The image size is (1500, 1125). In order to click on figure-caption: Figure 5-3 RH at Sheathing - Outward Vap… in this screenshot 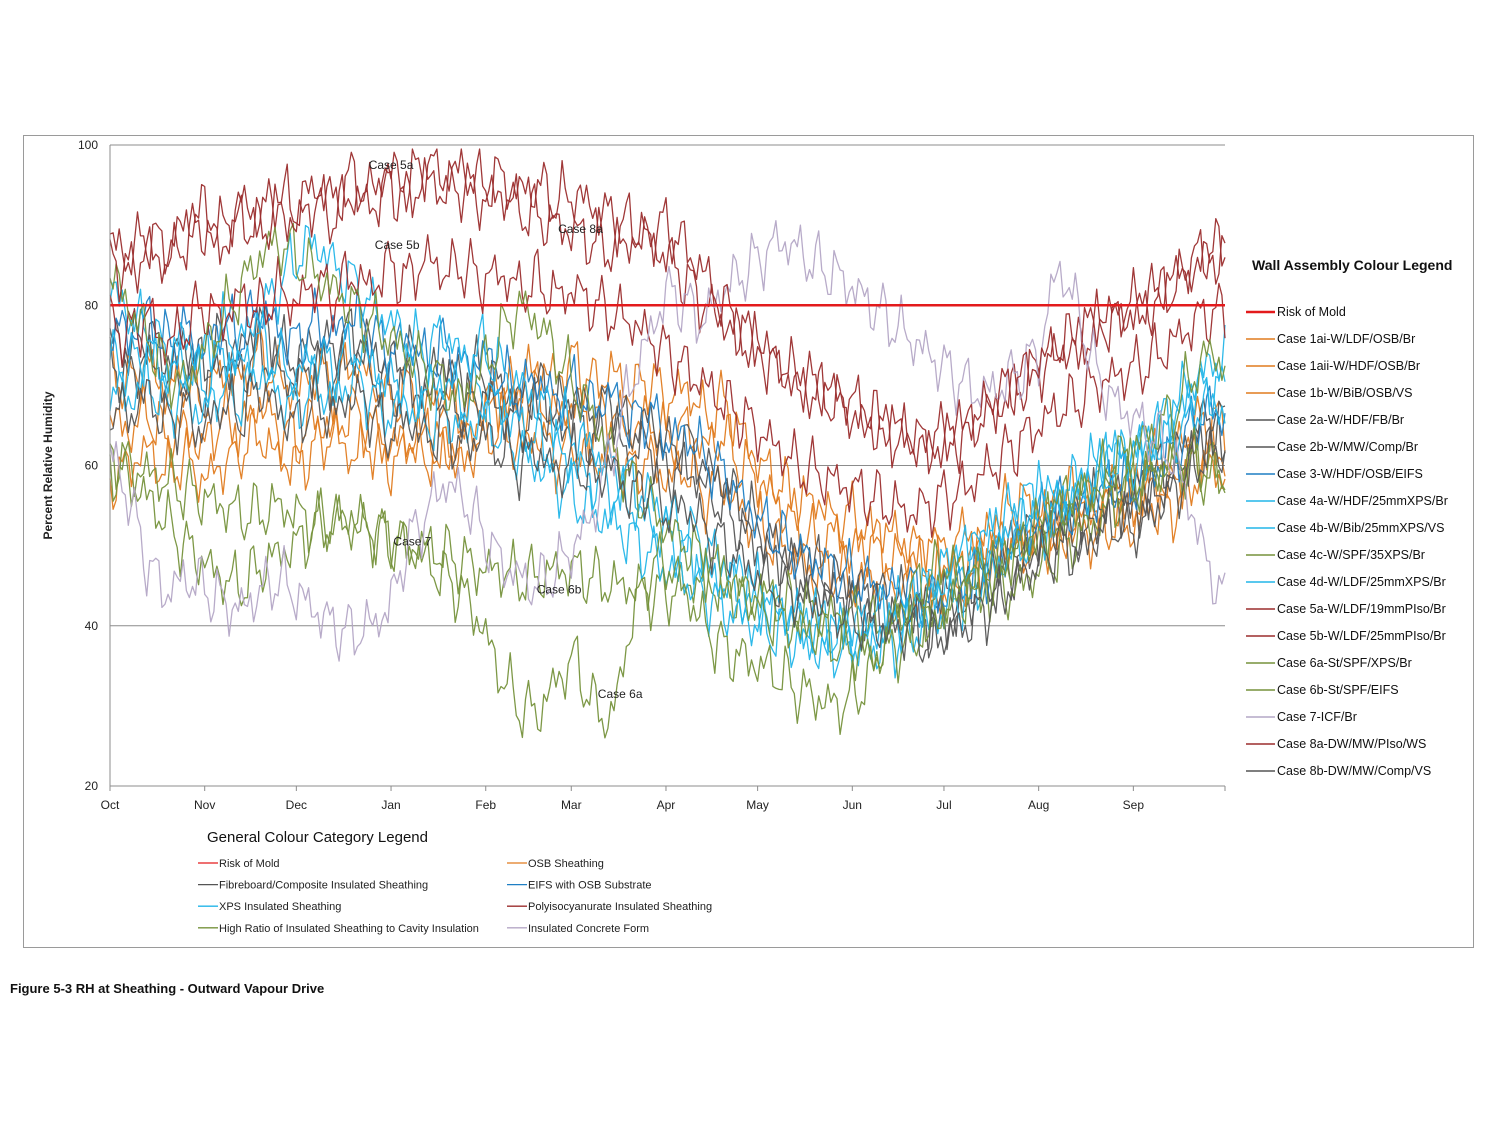, I will do `click(167, 988)`.